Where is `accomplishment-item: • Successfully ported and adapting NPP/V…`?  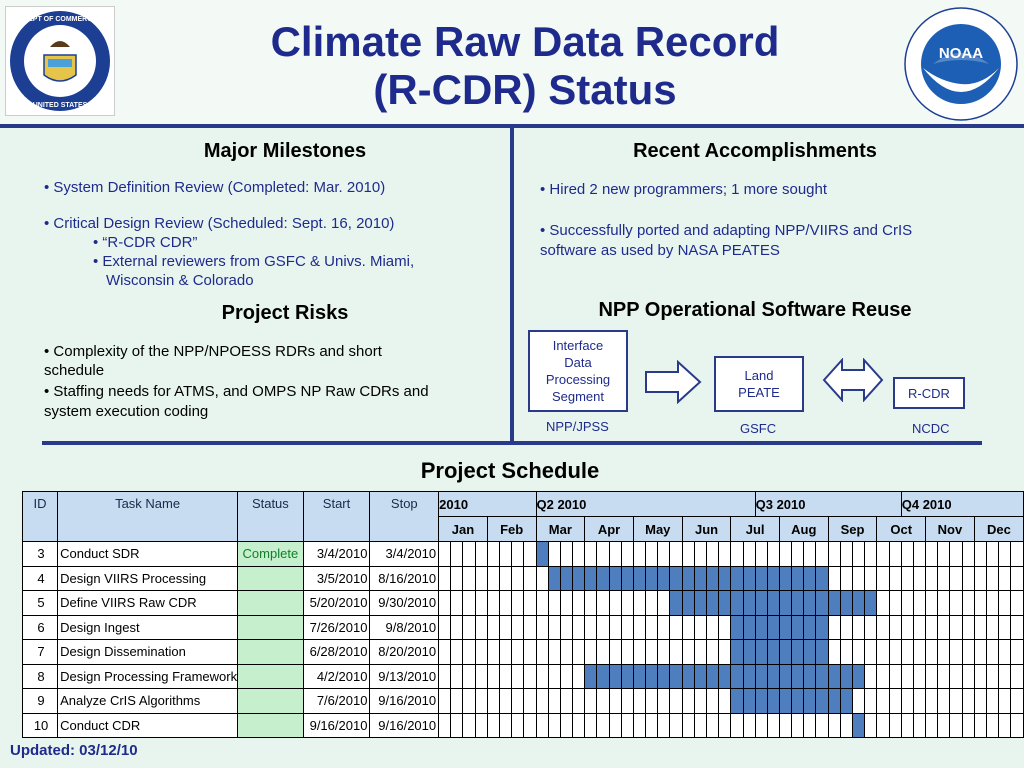 accomplishment-item: • Successfully ported and adapting NPP/V… is located at coordinates (726, 230).